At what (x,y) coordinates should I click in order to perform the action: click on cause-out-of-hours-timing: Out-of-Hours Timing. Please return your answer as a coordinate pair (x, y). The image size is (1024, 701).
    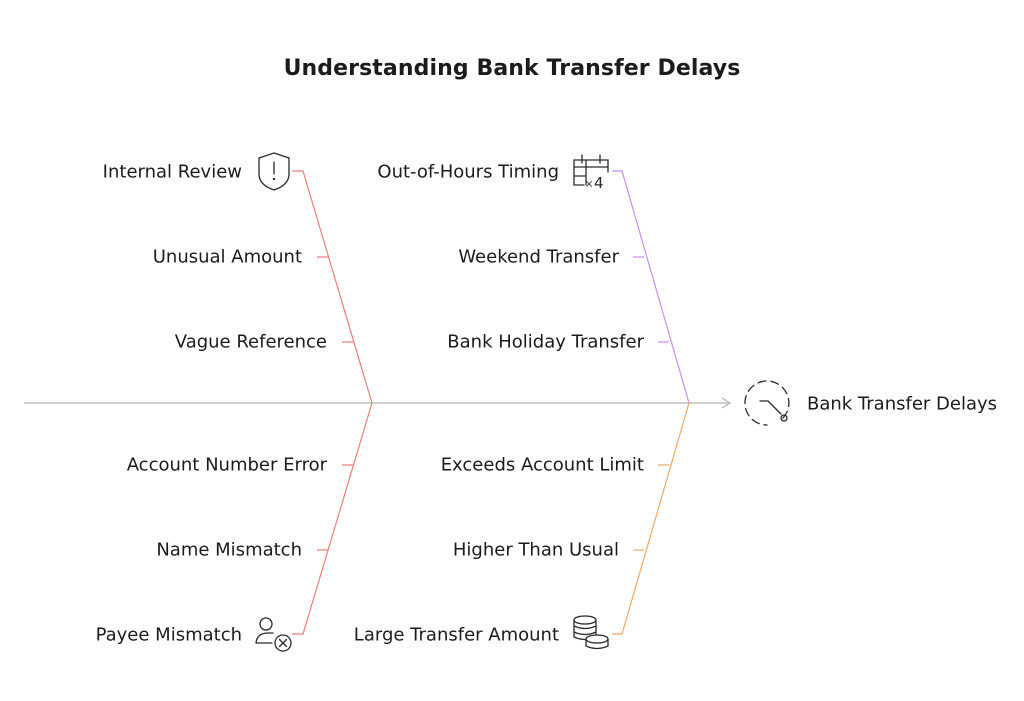
    Looking at the image, I should click on (468, 172).